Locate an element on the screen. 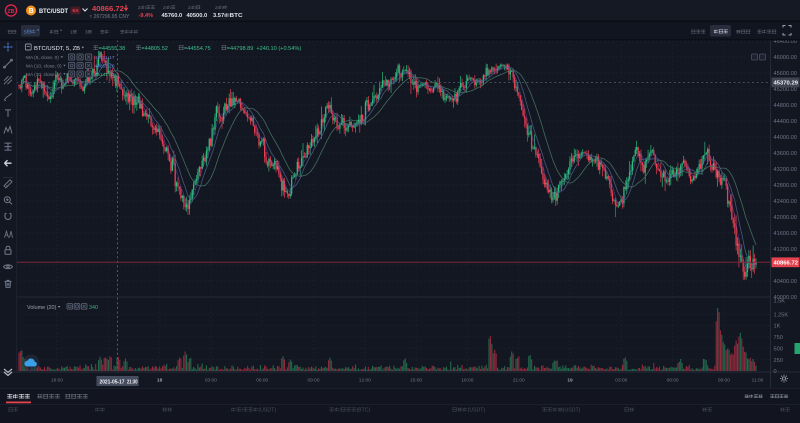 Image resolution: width=800 pixels, height=423 pixels. svg-text: +240.10 (+0.54%) is located at coordinates (278, 49).